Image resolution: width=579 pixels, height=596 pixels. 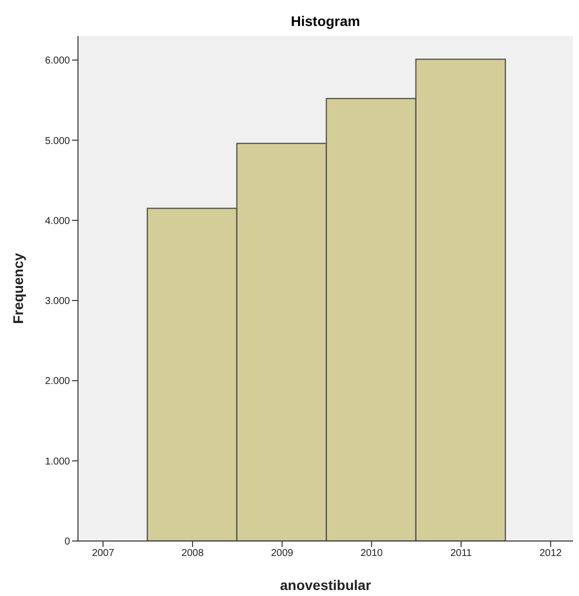 What do you see at coordinates (18, 288) in the screenshot?
I see `y-axis-title: Frequency` at bounding box center [18, 288].